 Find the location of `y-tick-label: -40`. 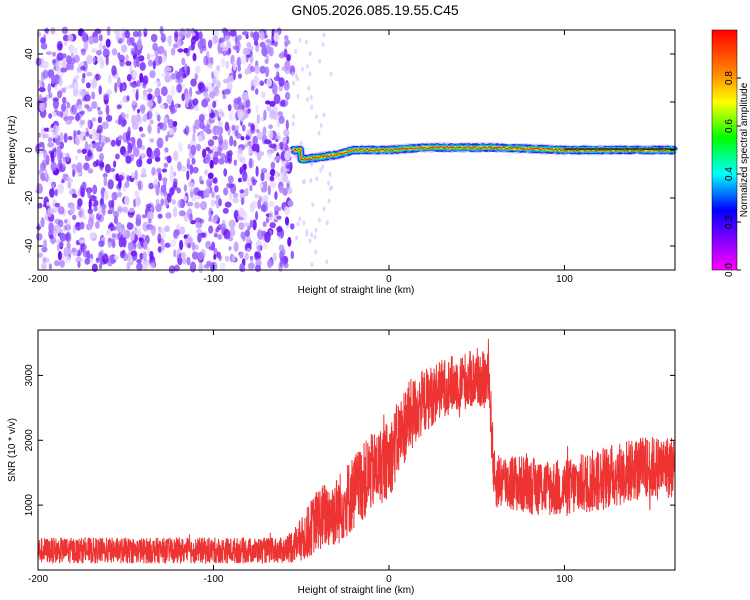

y-tick-label: -40 is located at coordinates (29, 245).